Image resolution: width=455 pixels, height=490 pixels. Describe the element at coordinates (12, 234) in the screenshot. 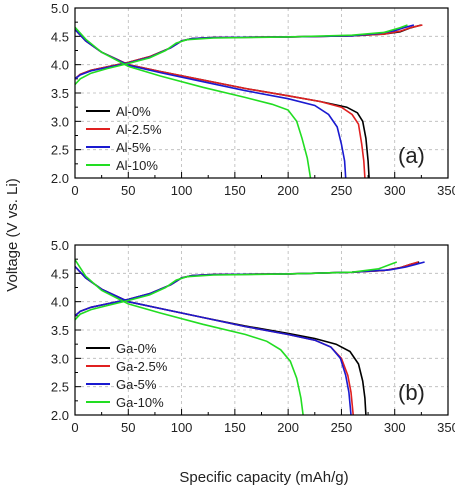

I see `y-axis-label: Voltage (V vs. Li)` at that location.